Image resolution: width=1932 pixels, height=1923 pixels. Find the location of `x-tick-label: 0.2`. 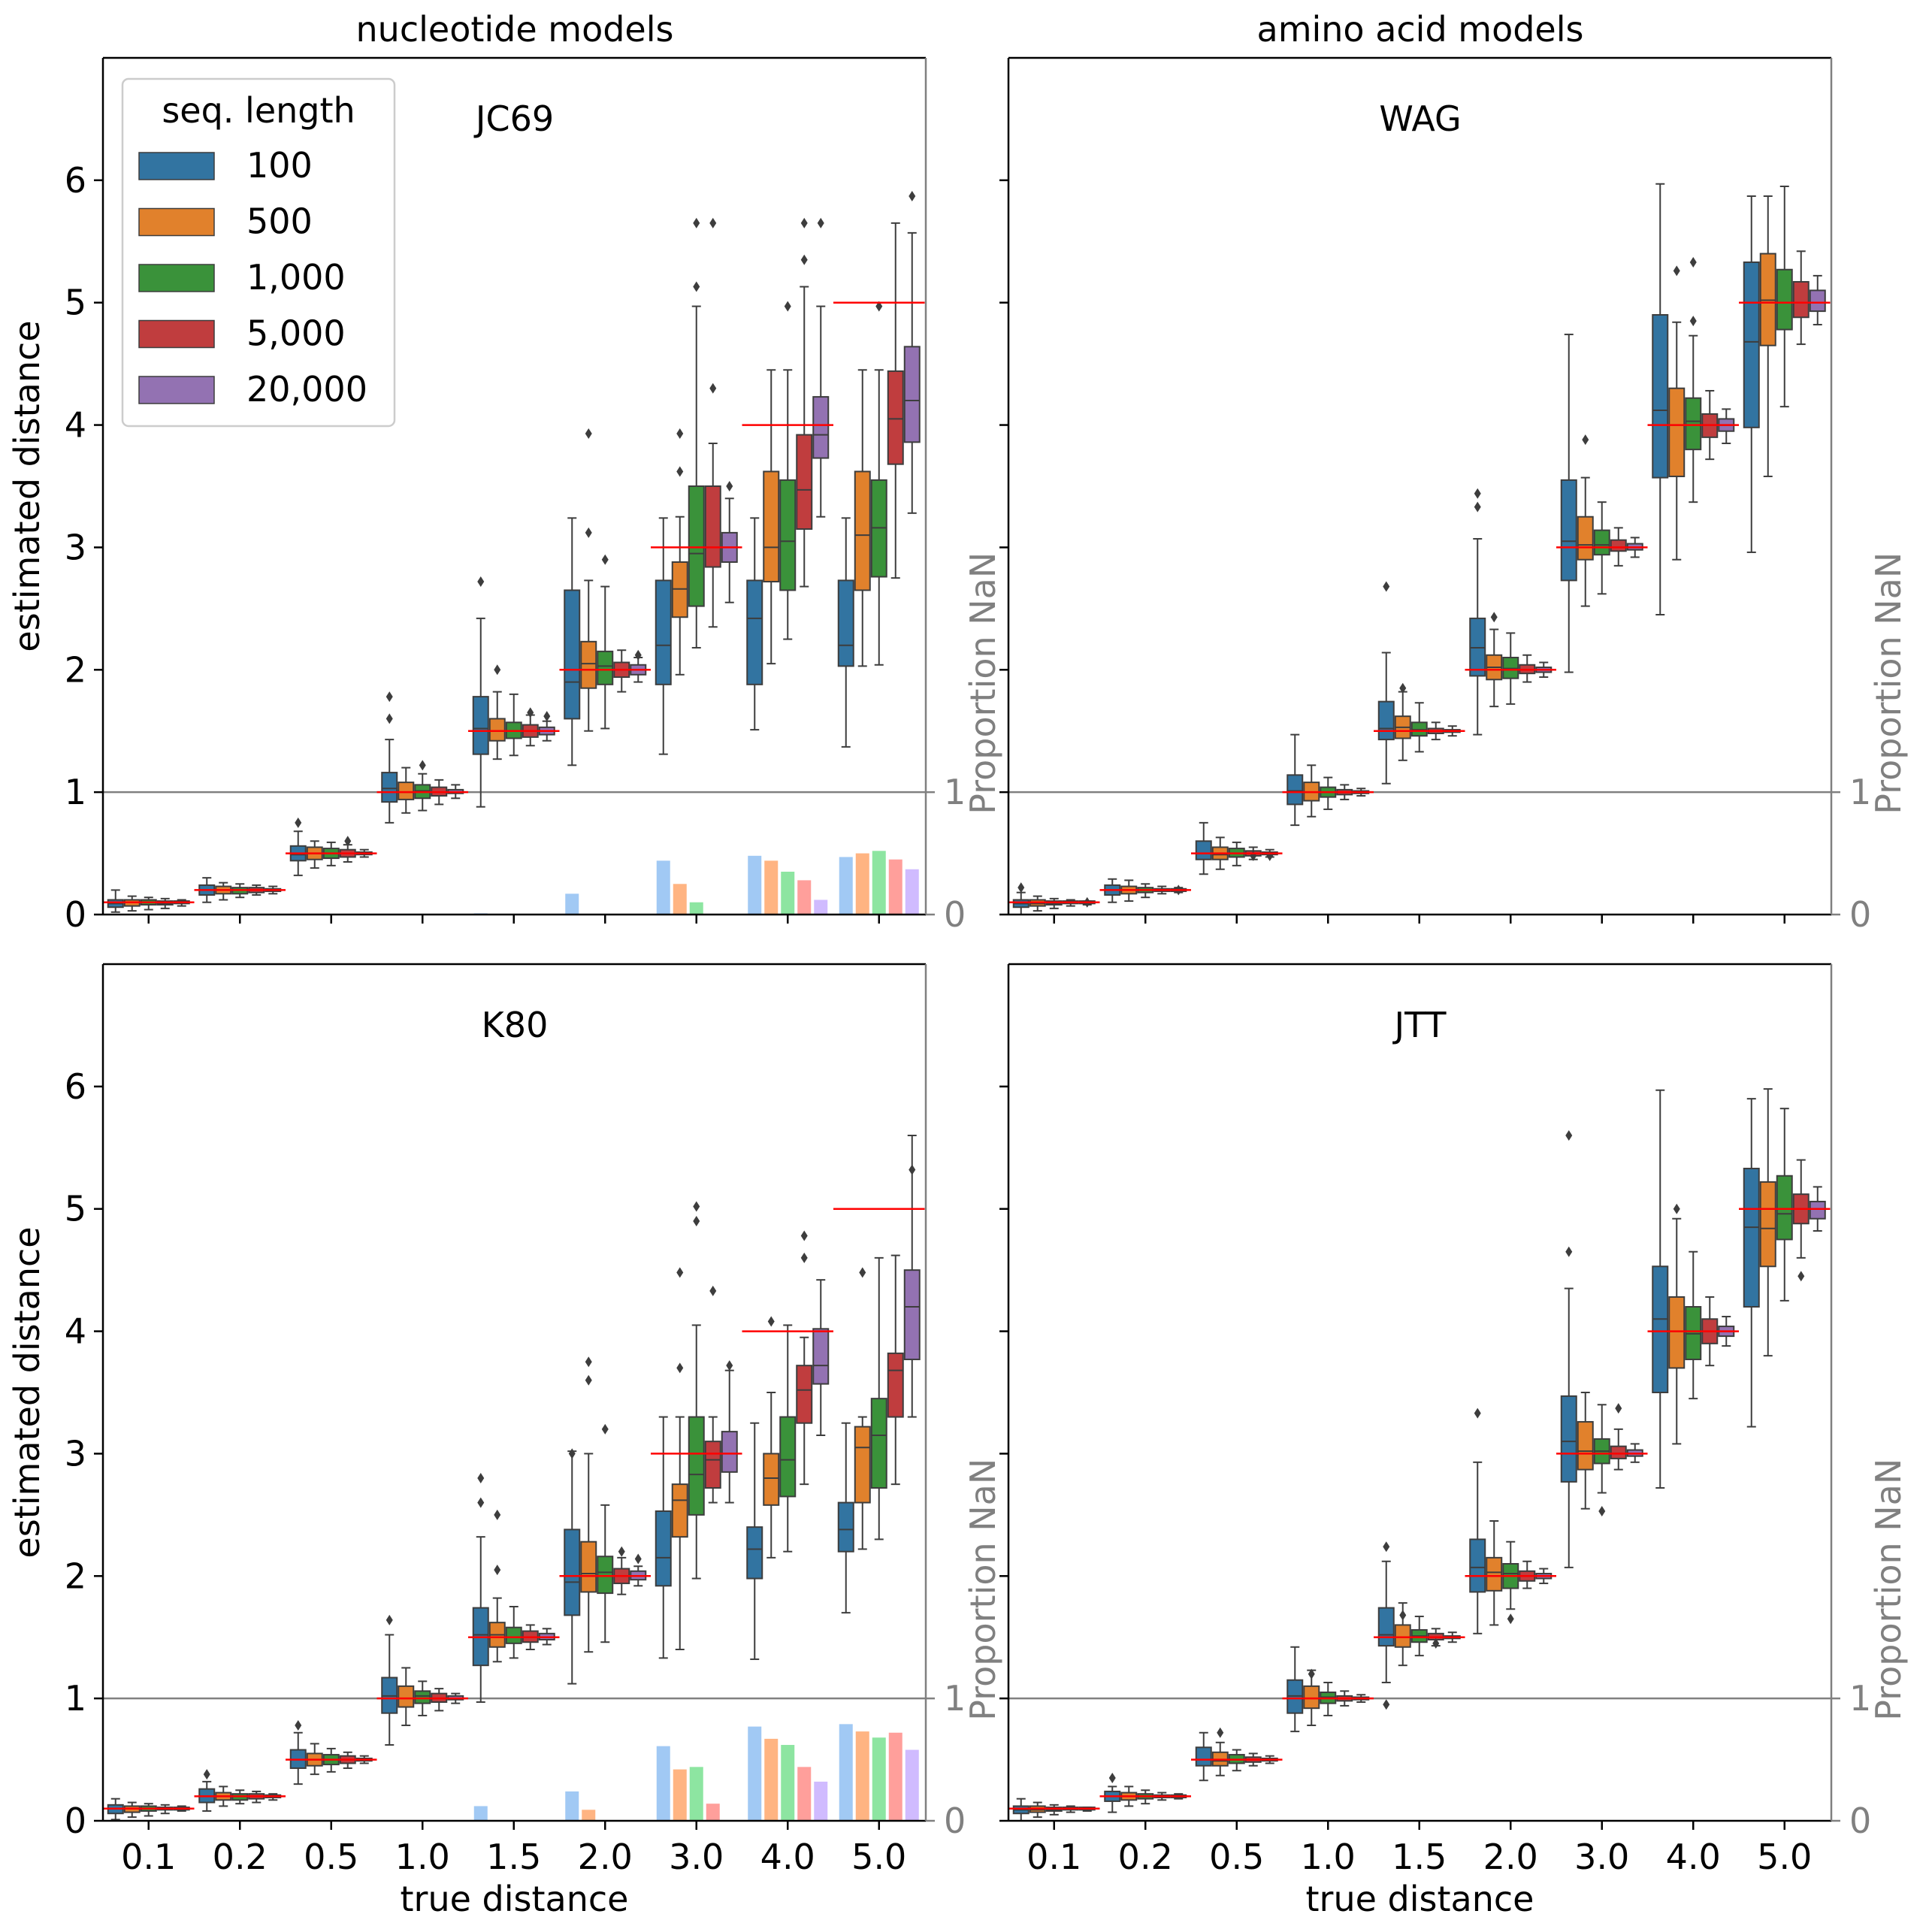

x-tick-label: 0.2 is located at coordinates (1145, 1857).